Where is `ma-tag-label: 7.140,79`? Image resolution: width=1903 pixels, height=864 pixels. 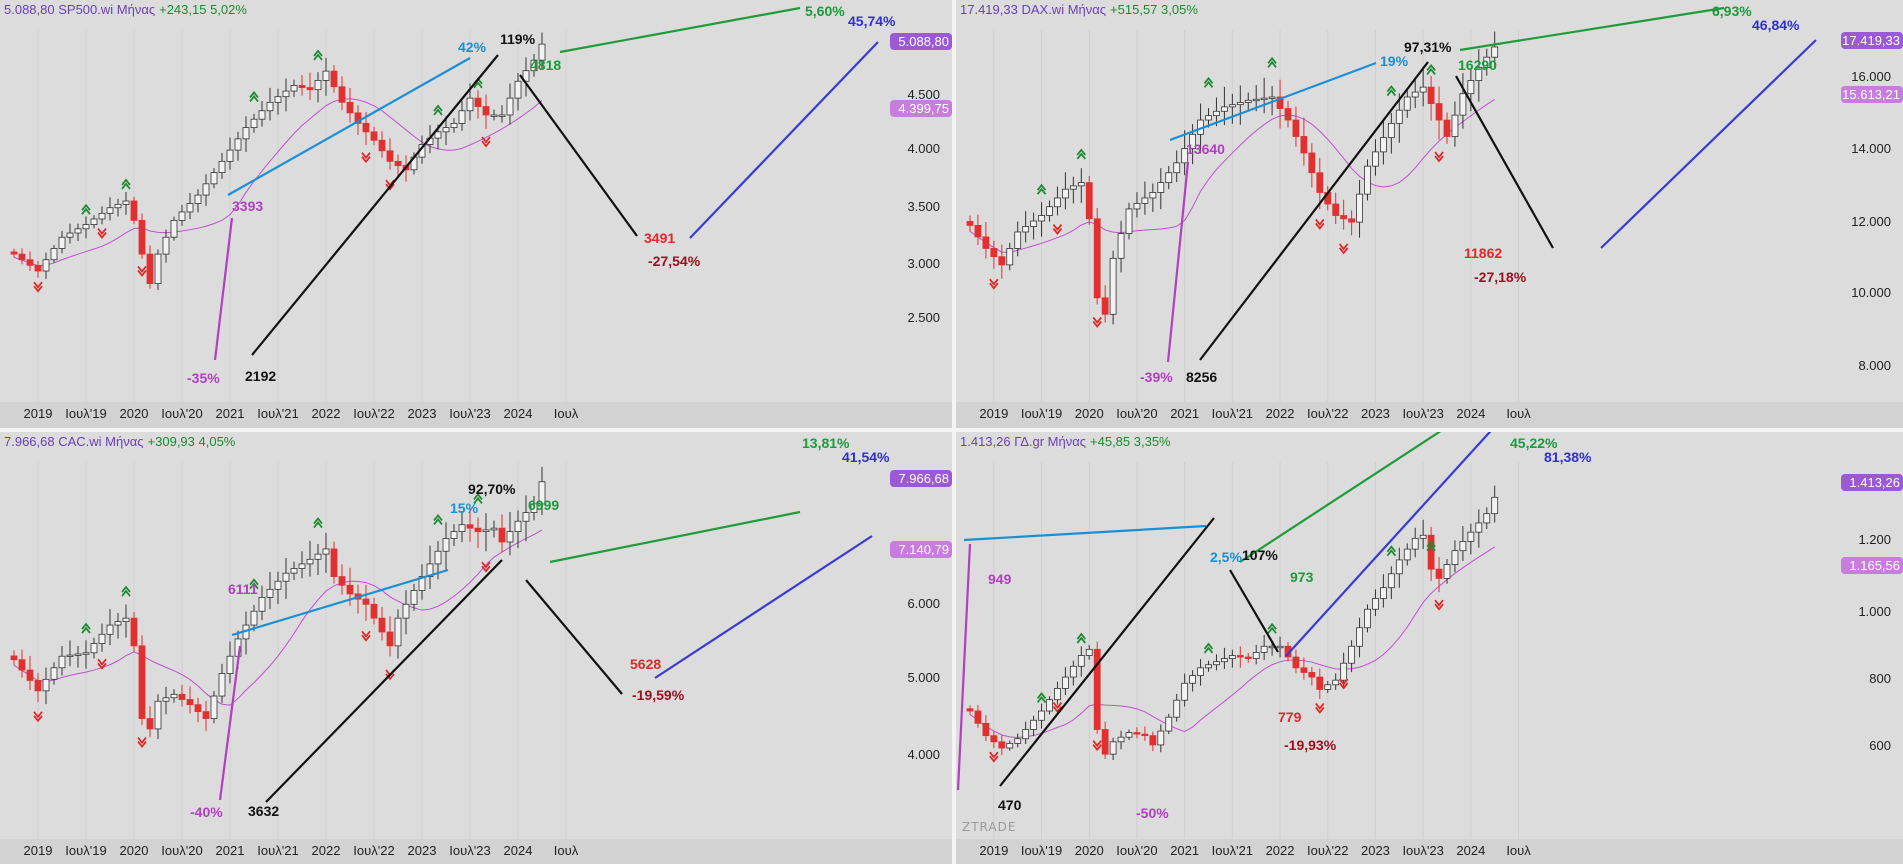 ma-tag-label: 7.140,79 is located at coordinates (923, 549).